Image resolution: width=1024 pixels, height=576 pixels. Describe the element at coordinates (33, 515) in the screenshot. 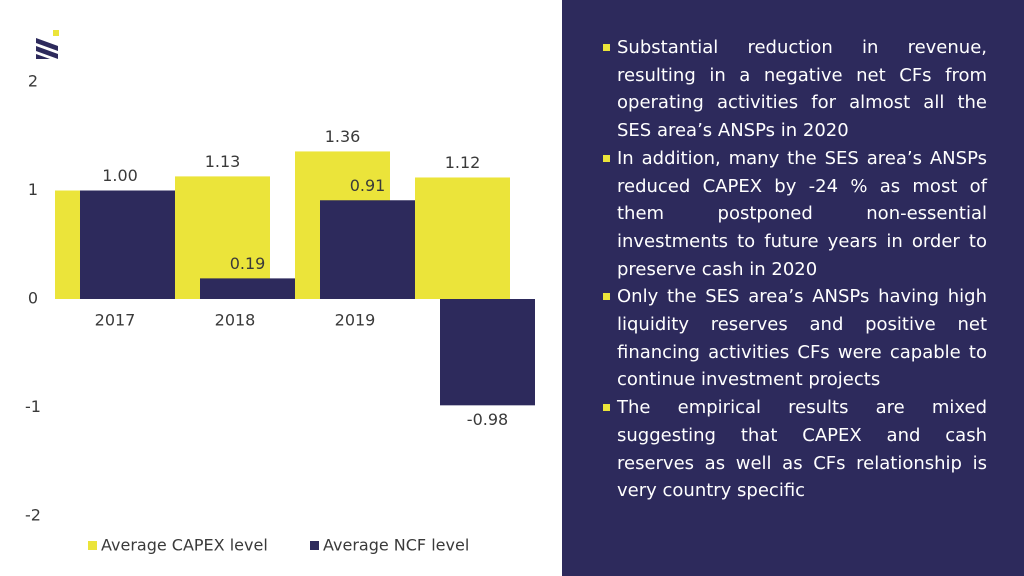

I see `y-tick-label: -2` at that location.